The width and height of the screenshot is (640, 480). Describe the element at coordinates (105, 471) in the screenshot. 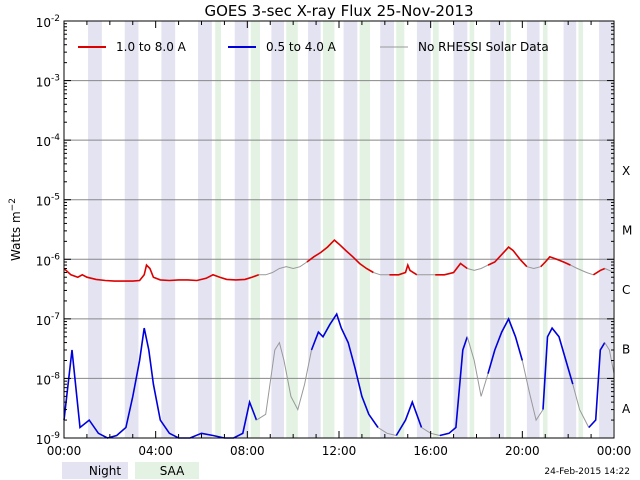

I see `night-legend-label: Night` at that location.